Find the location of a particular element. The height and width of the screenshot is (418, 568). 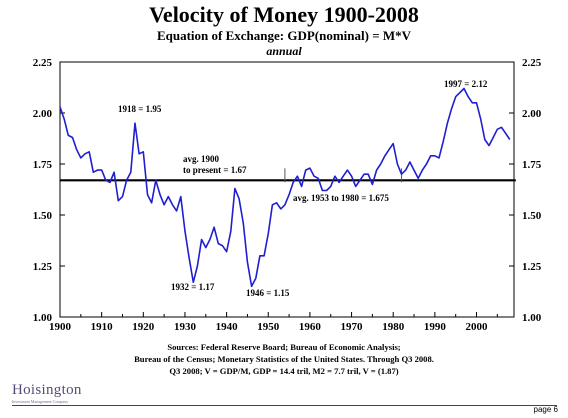

y-tick-label-left: 2.00 is located at coordinates (43, 114).